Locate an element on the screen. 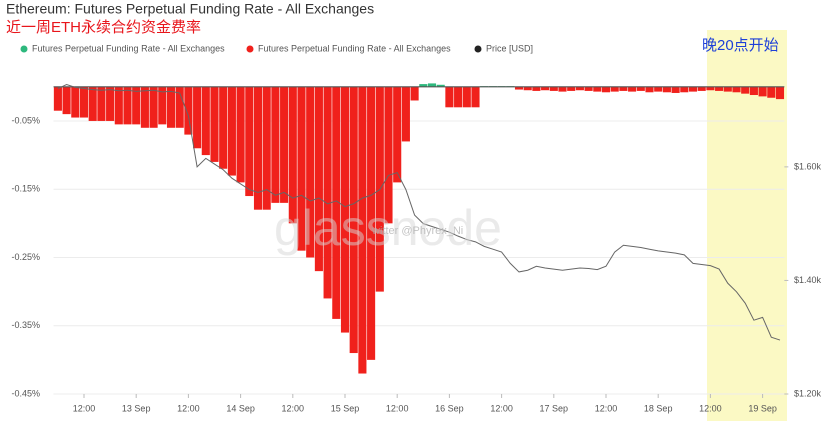  annotation: 晚20点开始 is located at coordinates (740, 45).